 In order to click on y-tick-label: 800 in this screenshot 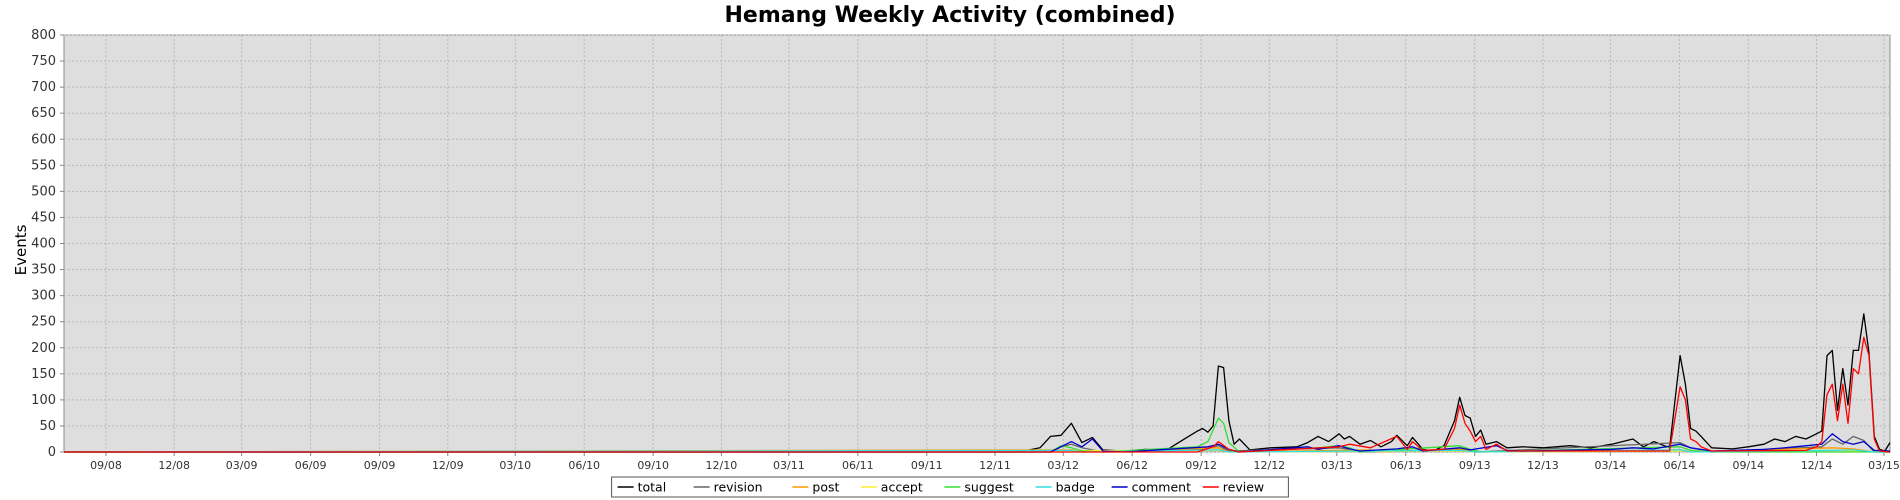, I will do `click(43, 35)`.